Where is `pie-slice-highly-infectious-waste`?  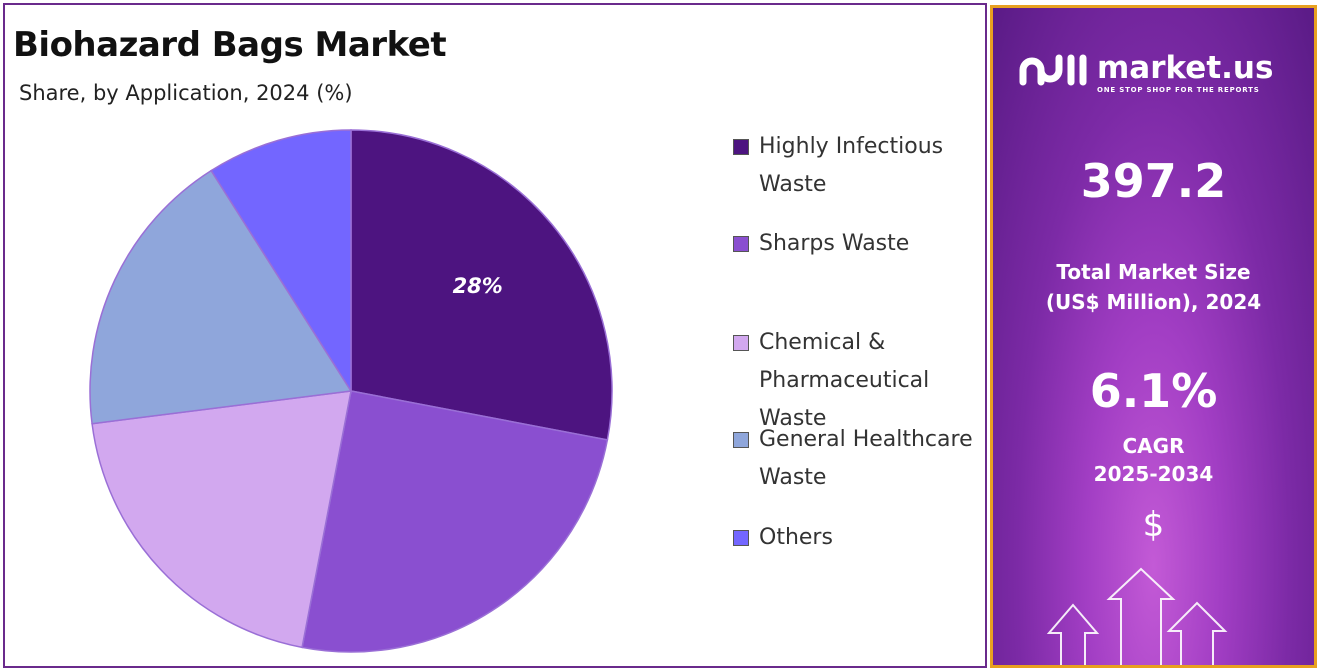 pie-slice-highly-infectious-waste is located at coordinates (481, 285).